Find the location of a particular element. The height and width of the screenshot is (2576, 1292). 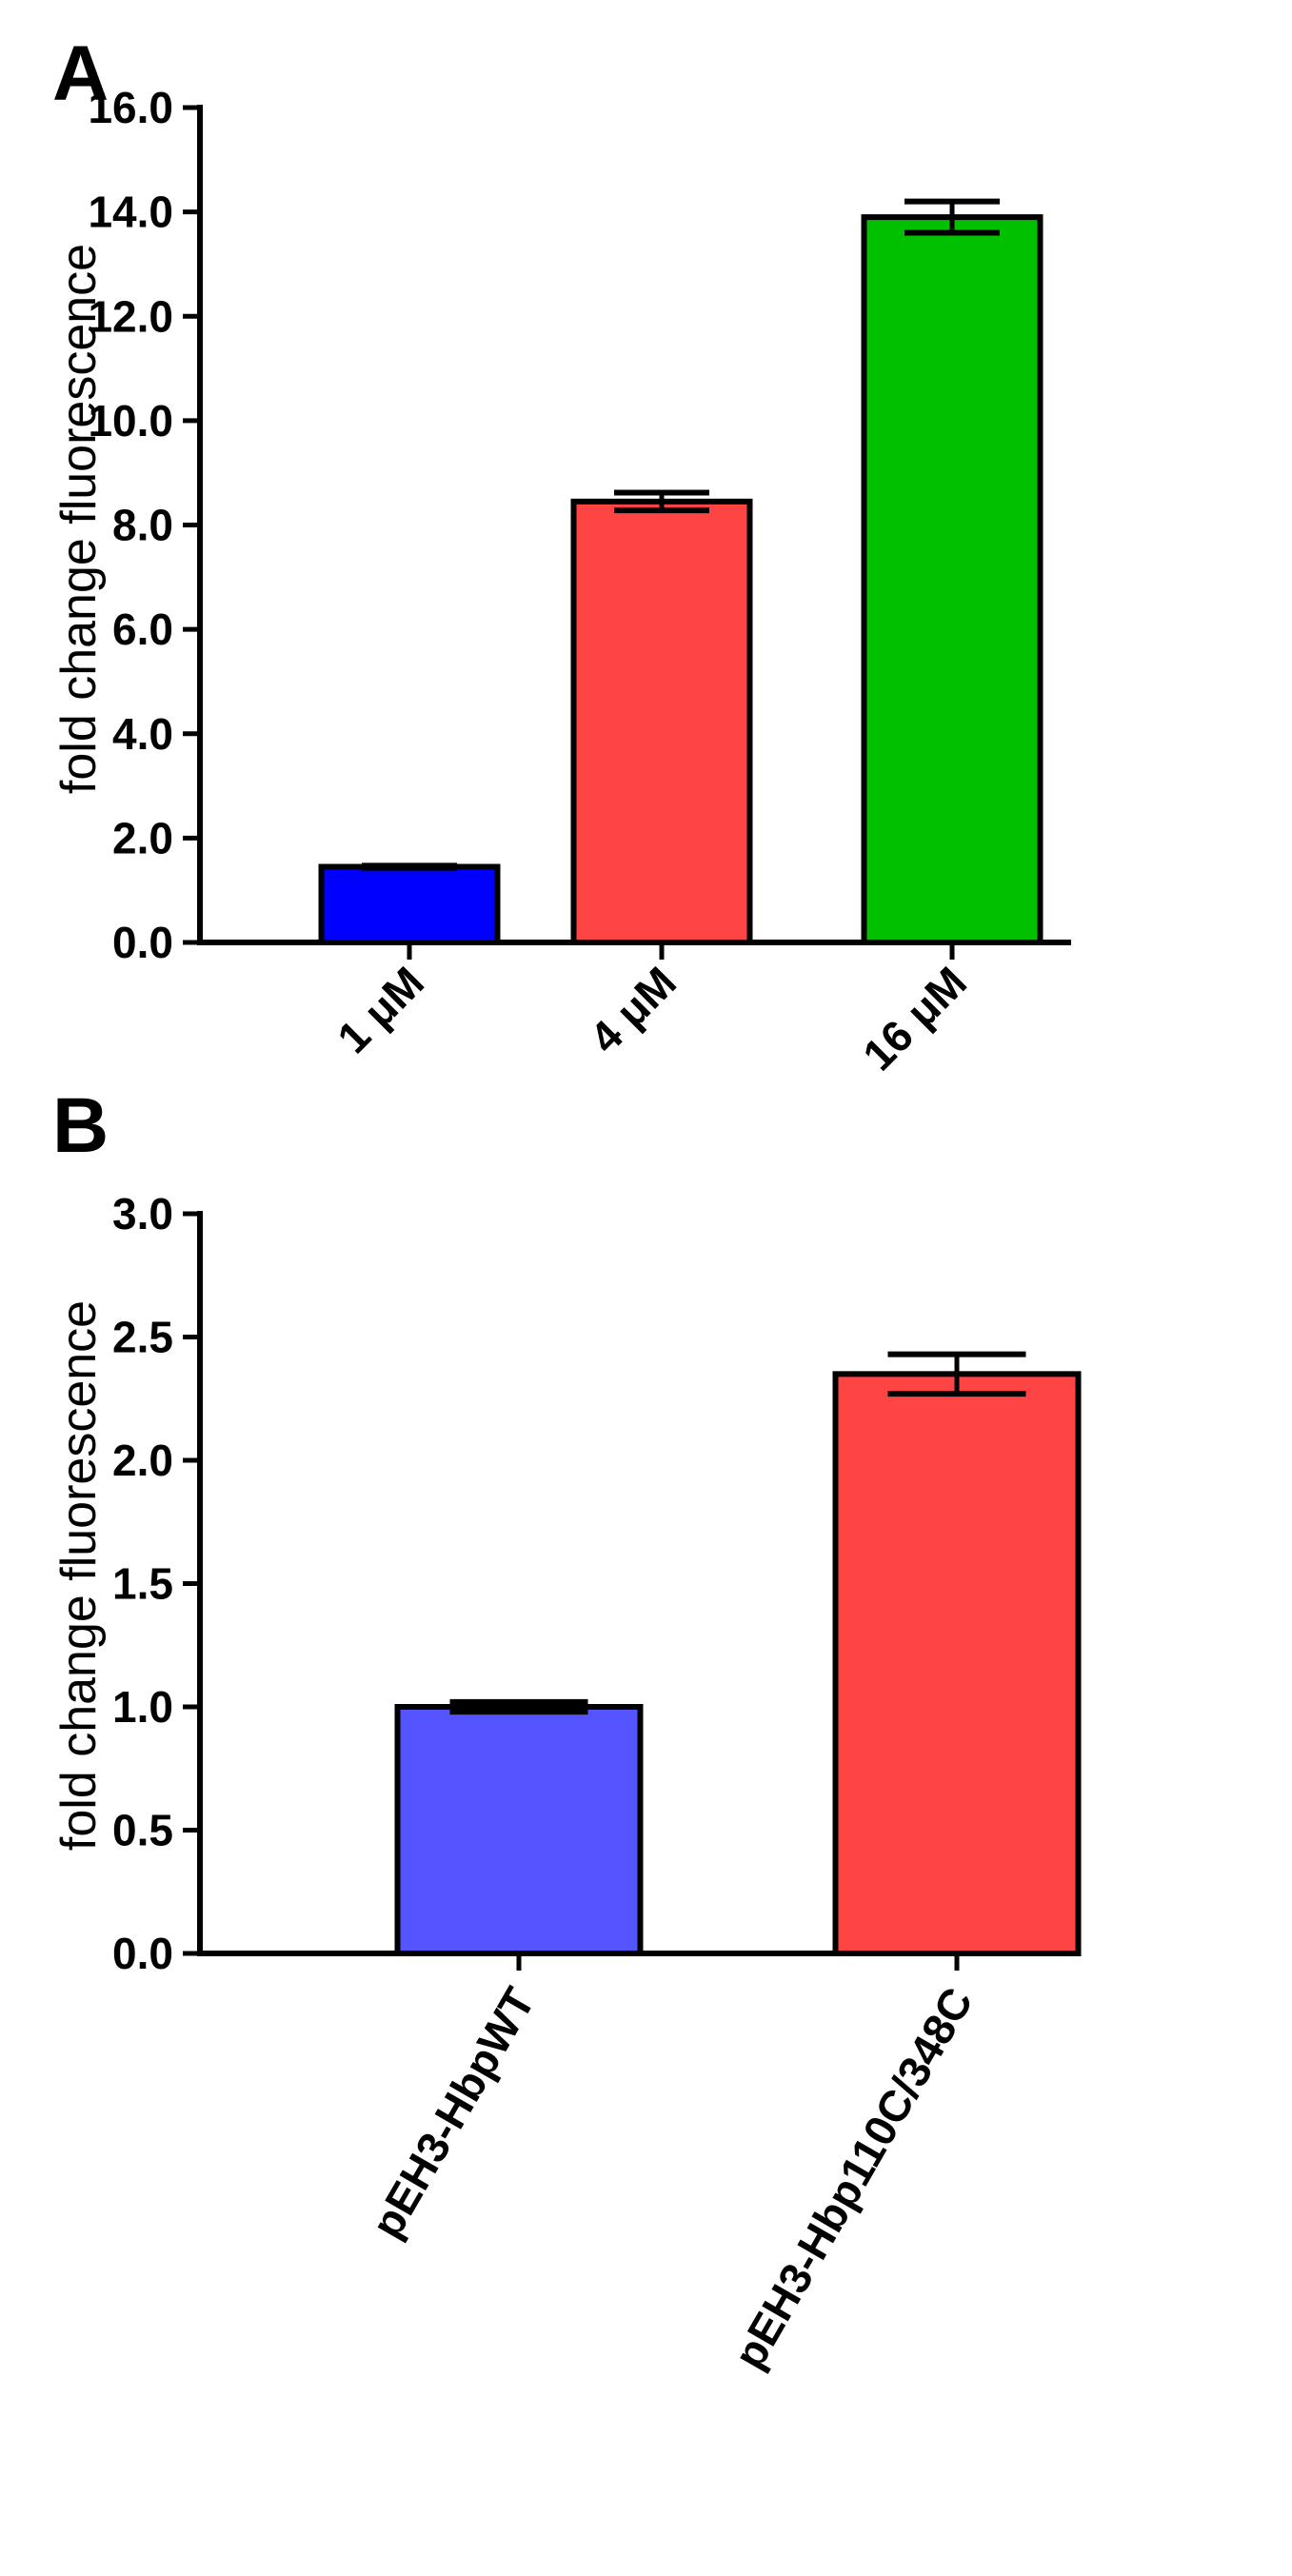

x-category-label: 16 μM is located at coordinates (914, 1018).